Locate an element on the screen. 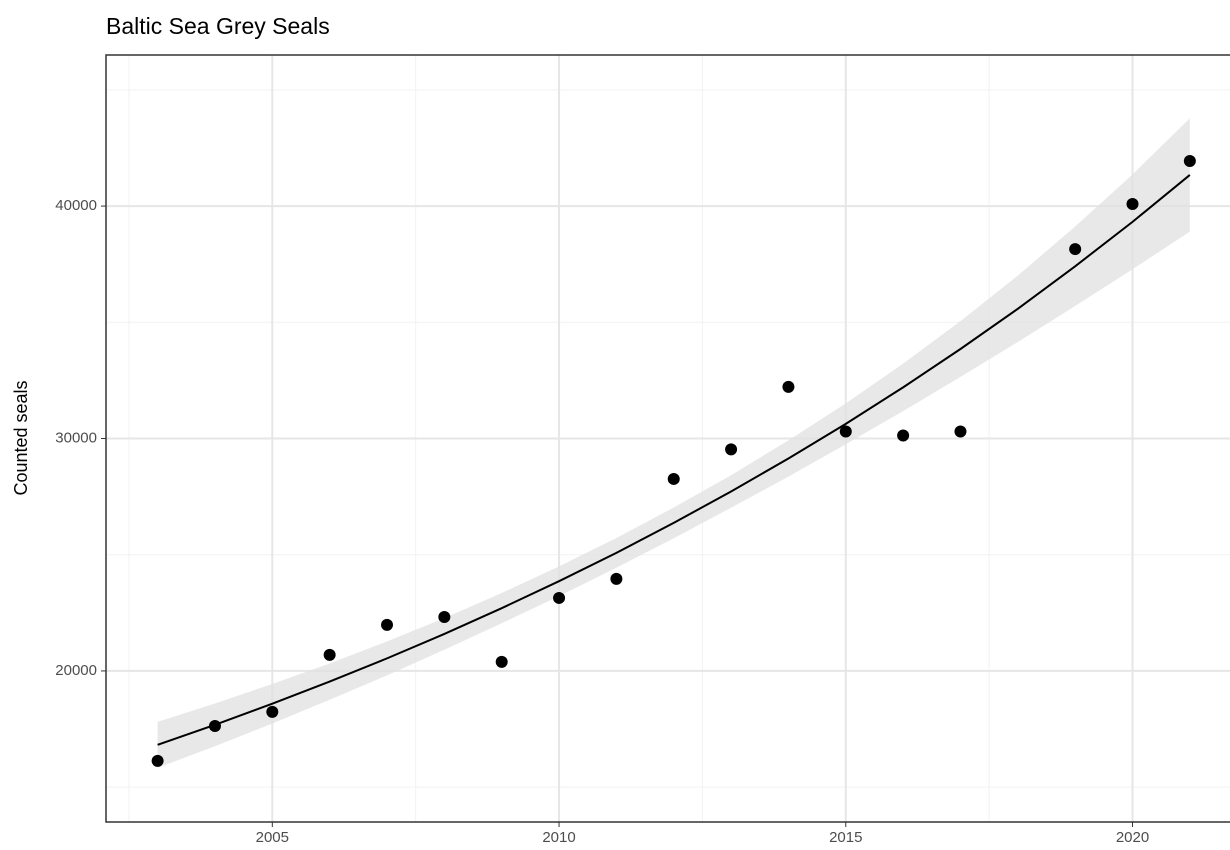 The height and width of the screenshot is (850, 1230). x-tick-label: 2015 is located at coordinates (845, 837).